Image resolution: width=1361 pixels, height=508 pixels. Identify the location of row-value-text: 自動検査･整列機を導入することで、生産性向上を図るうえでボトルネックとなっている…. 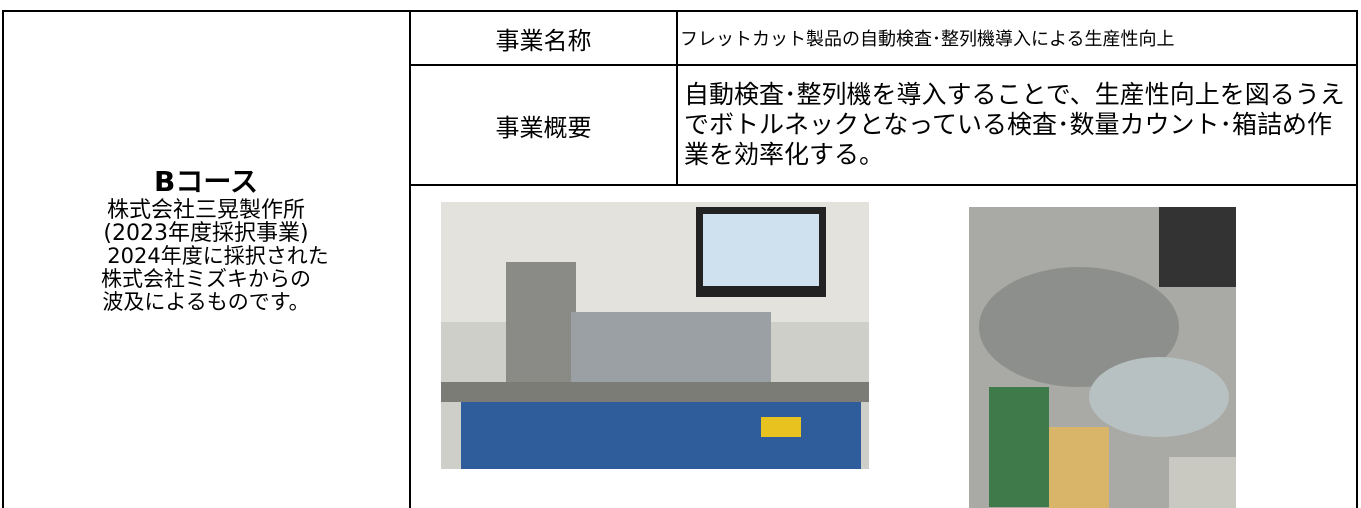
(1014, 124).